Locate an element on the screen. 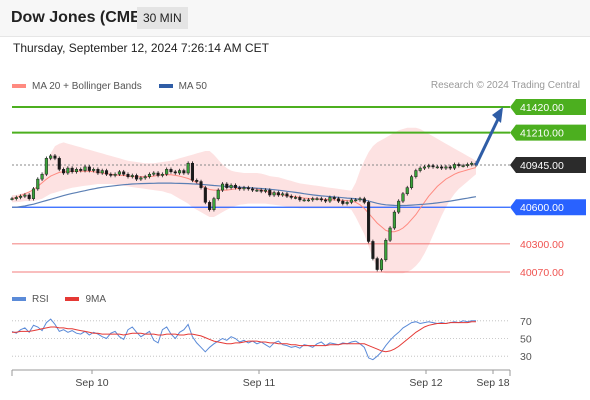 This screenshot has width=590, height=400. level-label-3: 40600.00 is located at coordinates (542, 208).